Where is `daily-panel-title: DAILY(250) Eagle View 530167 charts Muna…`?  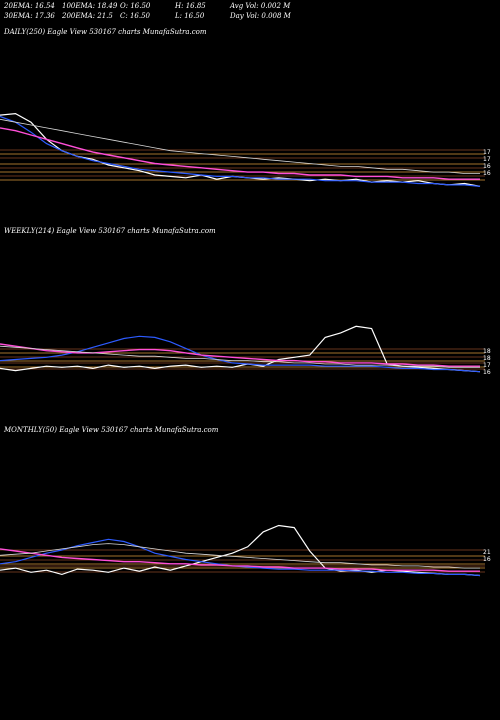
daily-panel-title: DAILY(250) Eagle View 530167 charts Muna… is located at coordinates (105, 32).